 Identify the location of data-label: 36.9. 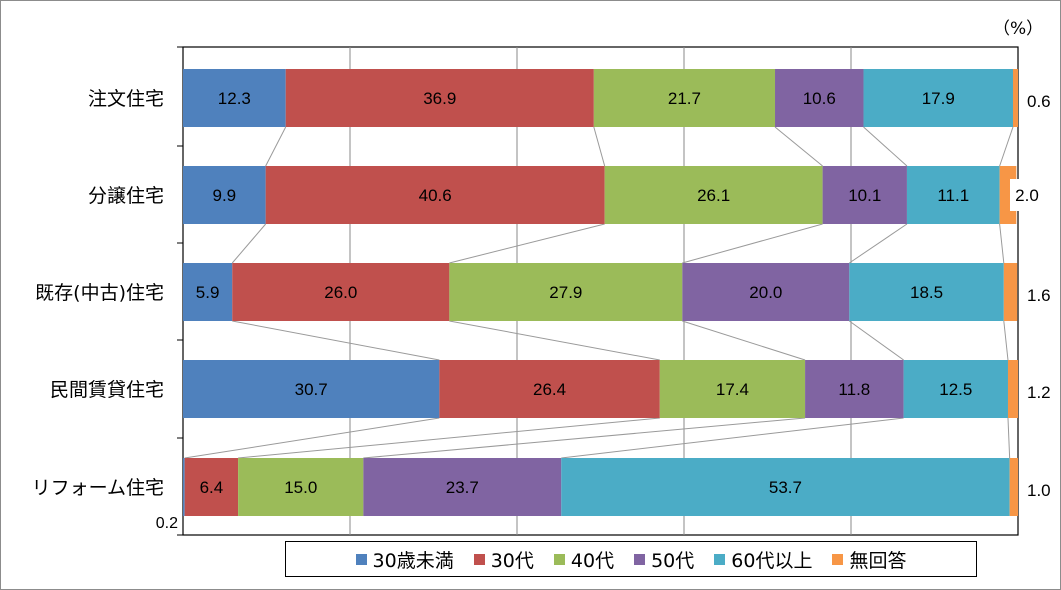
(439, 98).